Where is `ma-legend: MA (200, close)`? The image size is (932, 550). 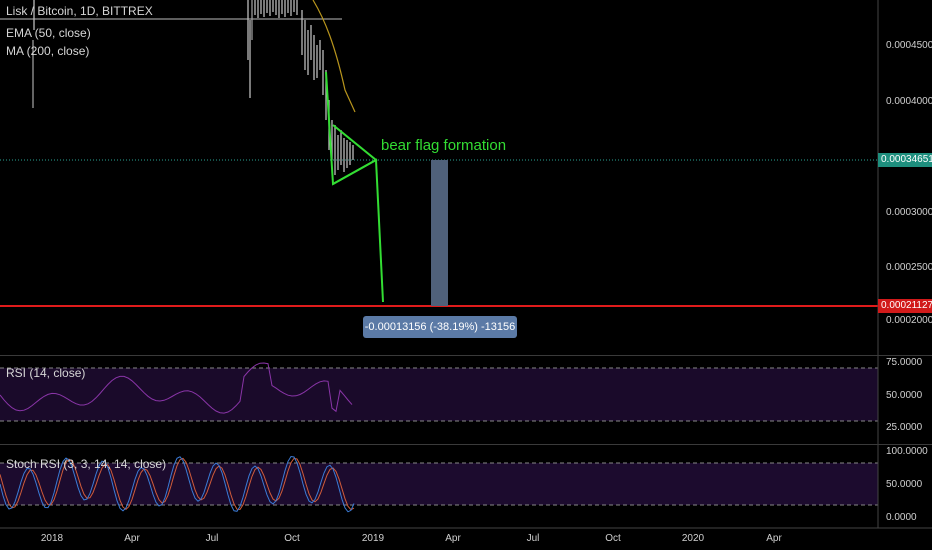 ma-legend: MA (200, close) is located at coordinates (48, 51).